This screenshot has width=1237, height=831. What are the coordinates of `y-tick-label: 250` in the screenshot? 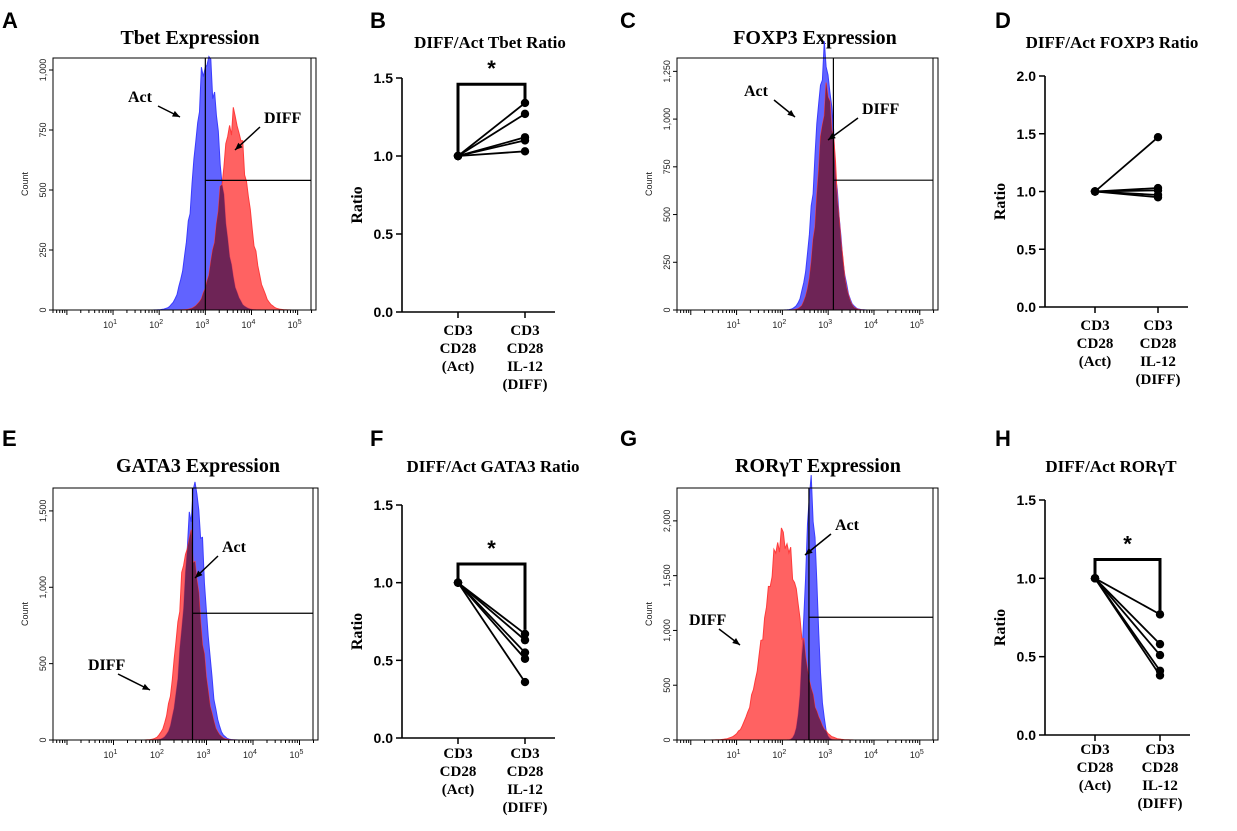 It's located at (43, 249).